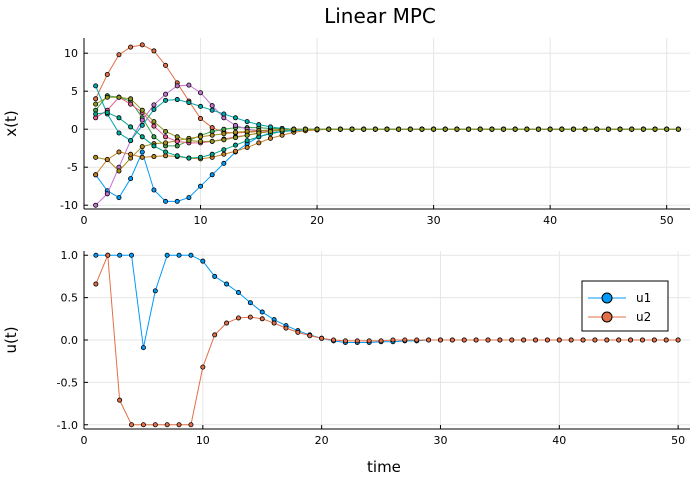  I want to click on y-tick-label: 0.5, so click(70, 298).